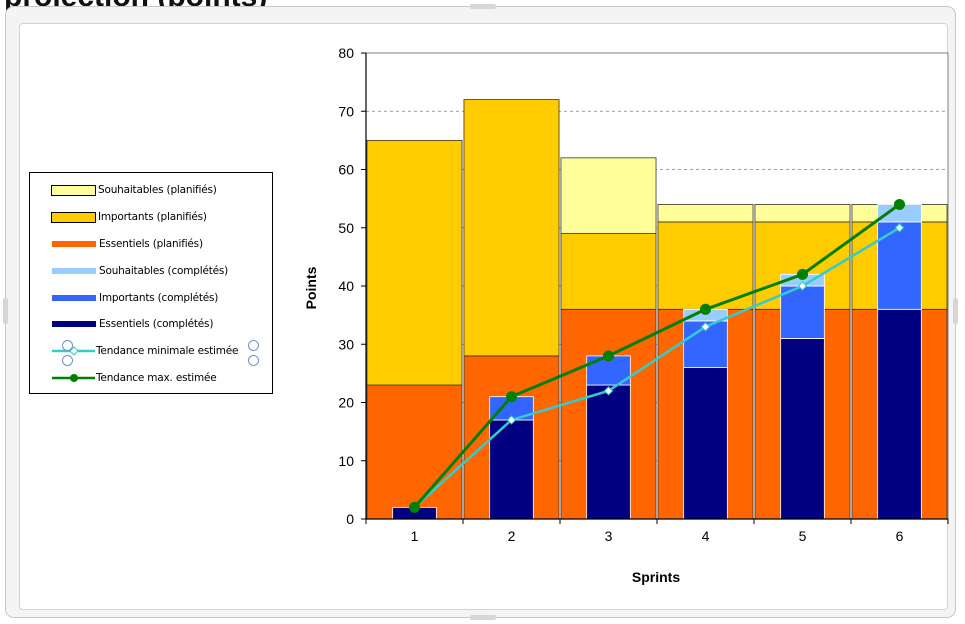 Image resolution: width=965 pixels, height=624 pixels. I want to click on resize-handle-left, so click(5, 311).